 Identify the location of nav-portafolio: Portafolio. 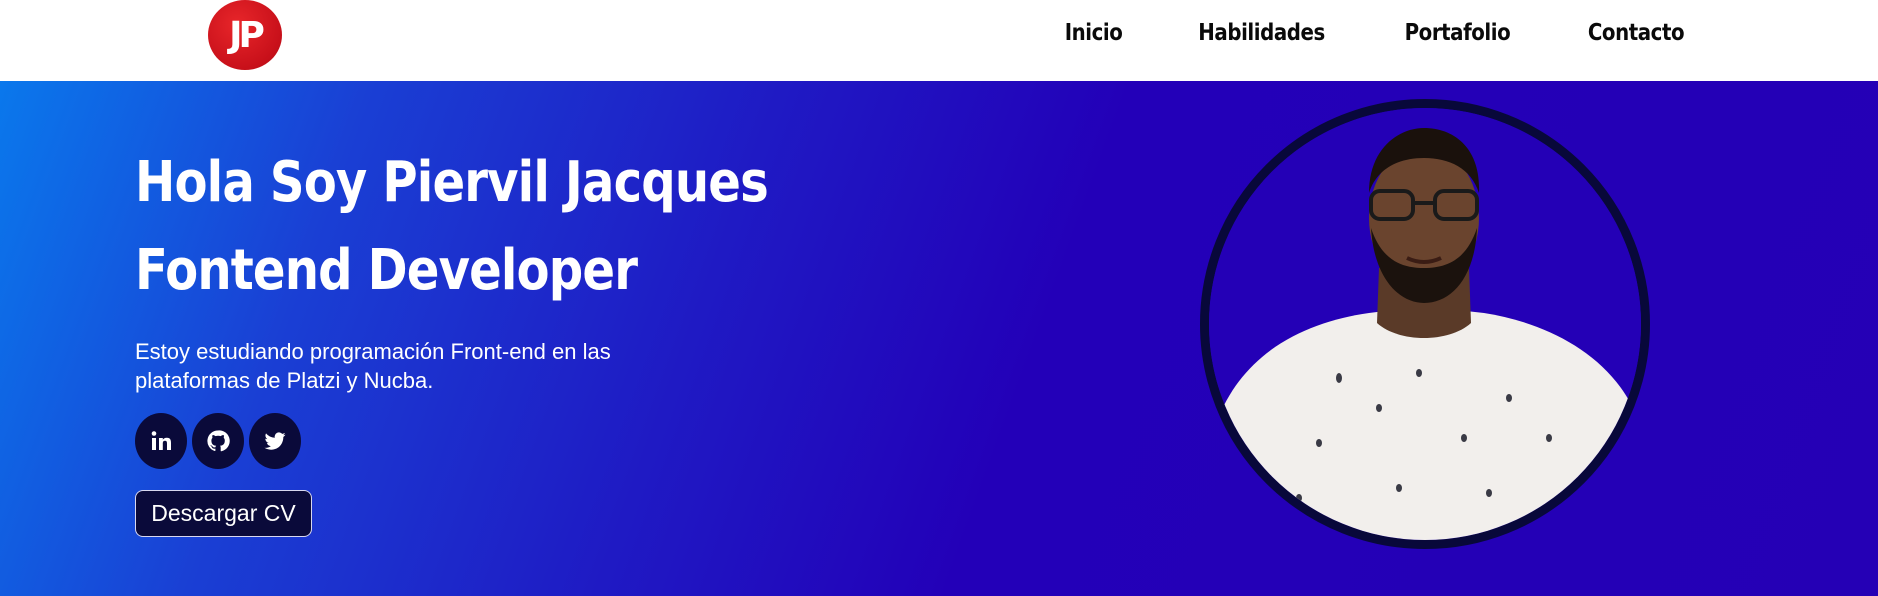
(1457, 33).